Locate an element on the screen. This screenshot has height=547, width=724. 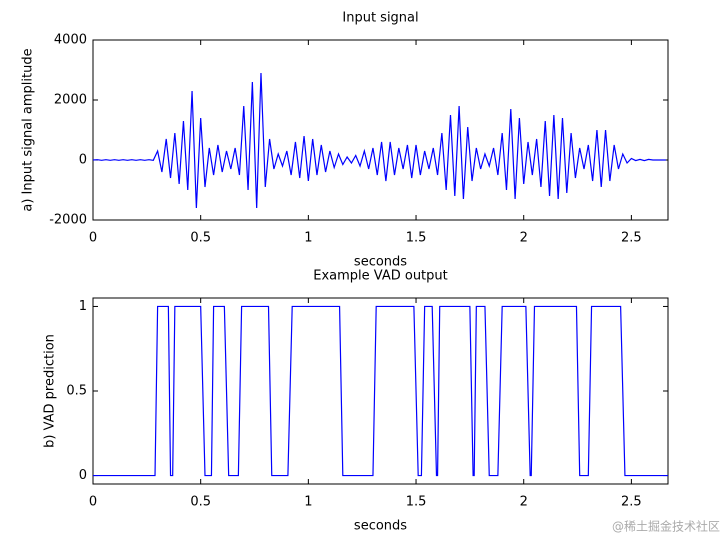
y-tick-label: 2000 is located at coordinates (70, 100).